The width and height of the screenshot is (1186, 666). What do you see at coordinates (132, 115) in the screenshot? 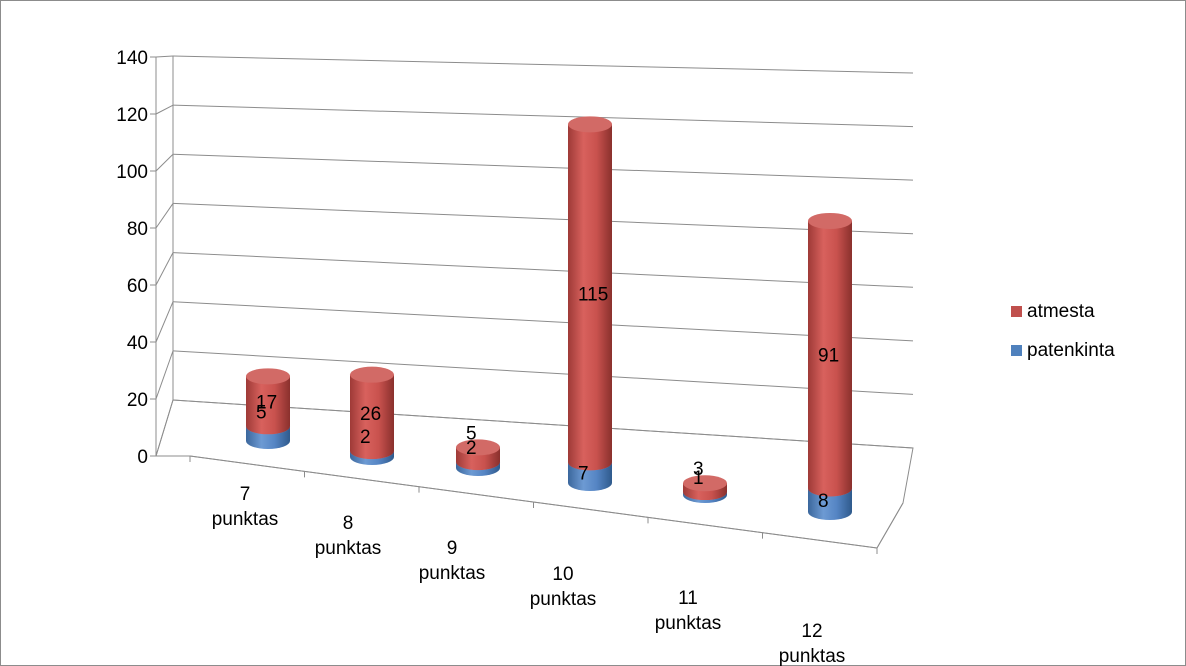
I see `y-tick-label: 120` at bounding box center [132, 115].